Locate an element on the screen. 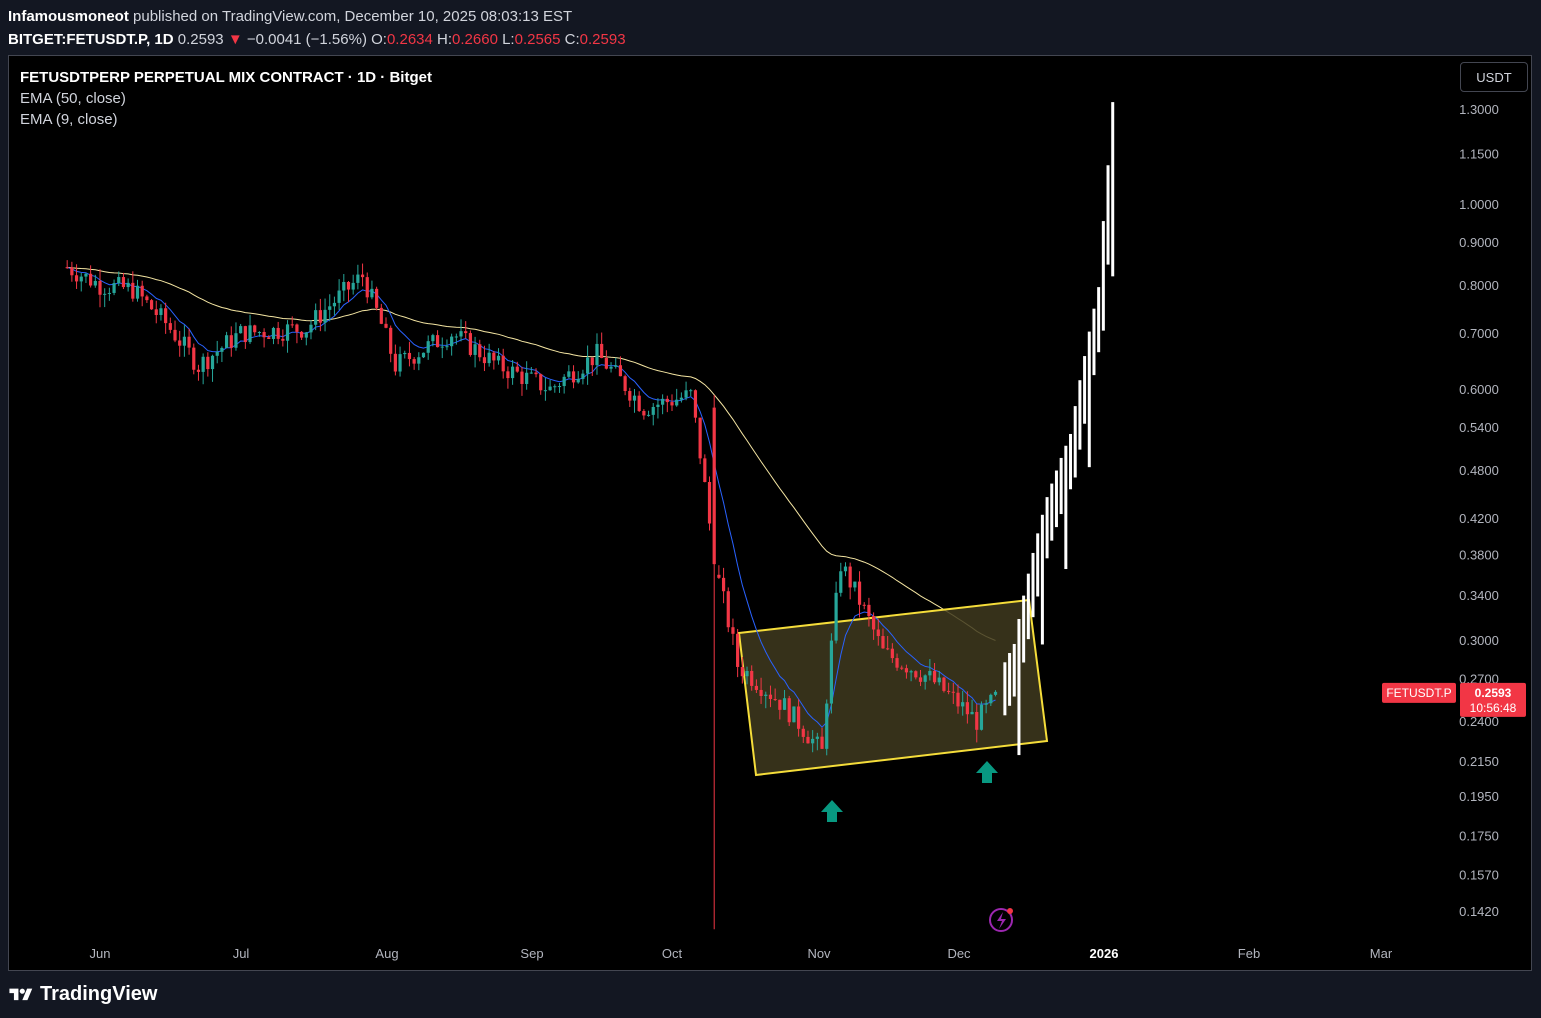  y-tick-label: 0.3400 is located at coordinates (1479, 595).